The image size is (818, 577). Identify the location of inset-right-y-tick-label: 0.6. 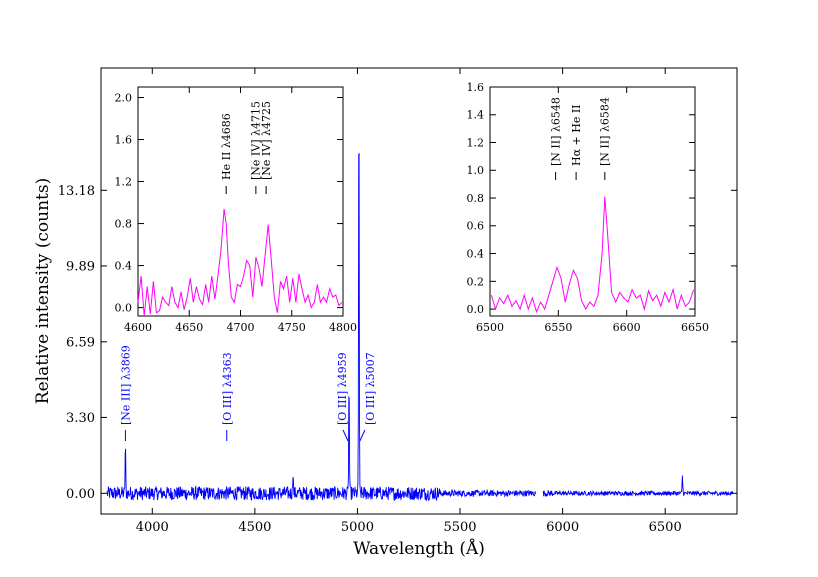
(476, 226).